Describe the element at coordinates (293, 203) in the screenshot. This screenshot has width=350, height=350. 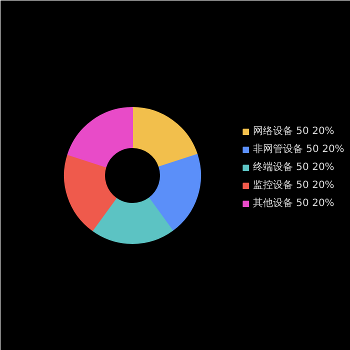
I see `legend-label: 其他设备 50 20%` at that location.